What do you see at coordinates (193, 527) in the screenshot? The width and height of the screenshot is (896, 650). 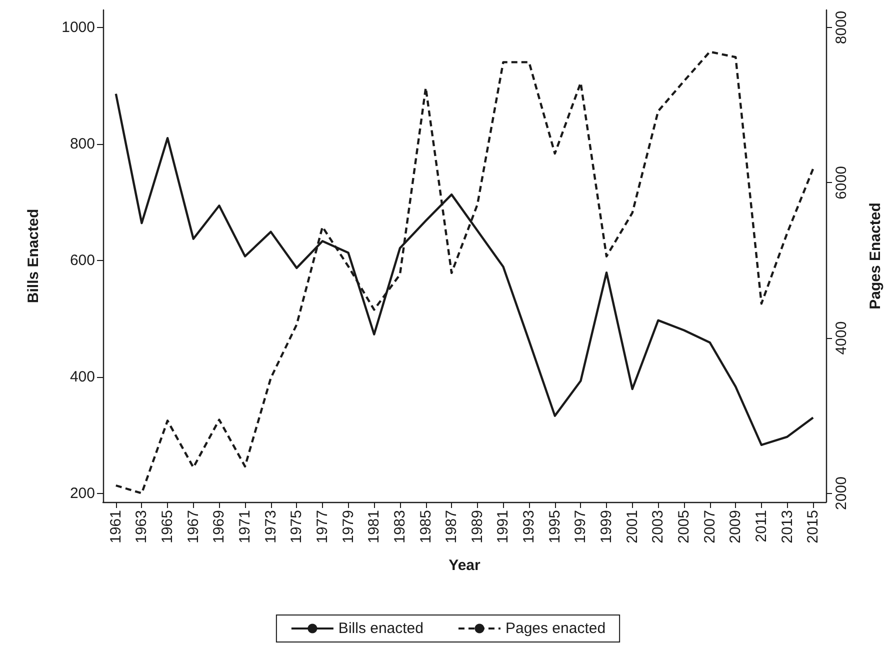 I see `x-tick-label: 1967` at bounding box center [193, 527].